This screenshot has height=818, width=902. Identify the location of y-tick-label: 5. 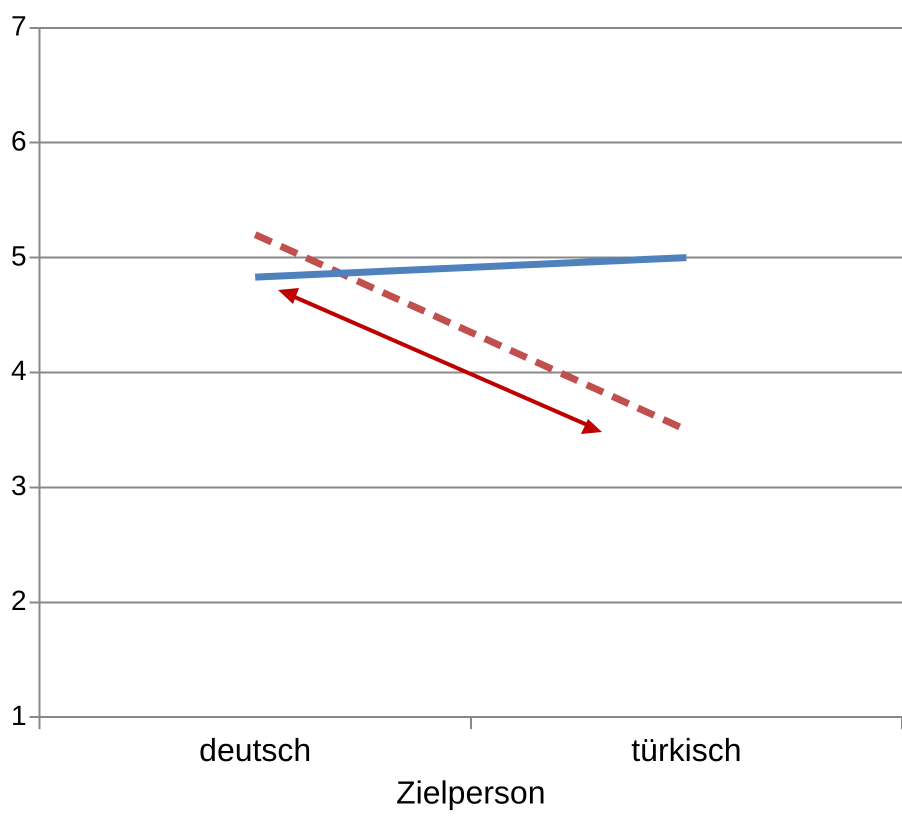
(18, 256).